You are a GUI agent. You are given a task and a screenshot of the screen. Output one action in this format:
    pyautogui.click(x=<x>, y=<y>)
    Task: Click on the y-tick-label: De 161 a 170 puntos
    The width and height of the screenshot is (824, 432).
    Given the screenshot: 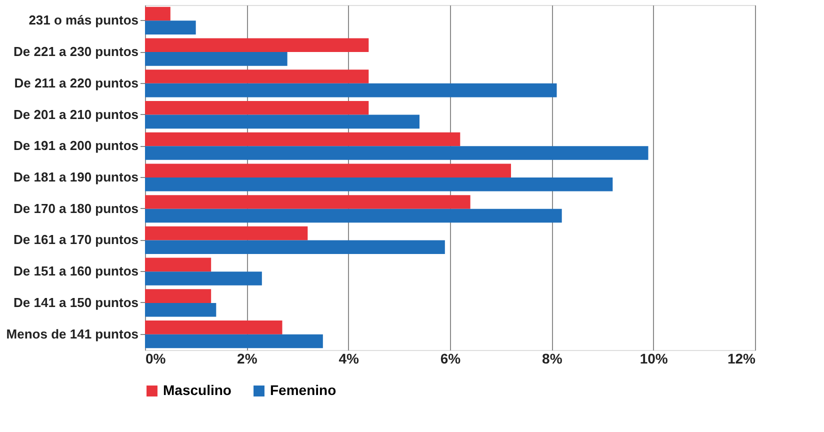 What is the action you would take?
    pyautogui.click(x=76, y=240)
    